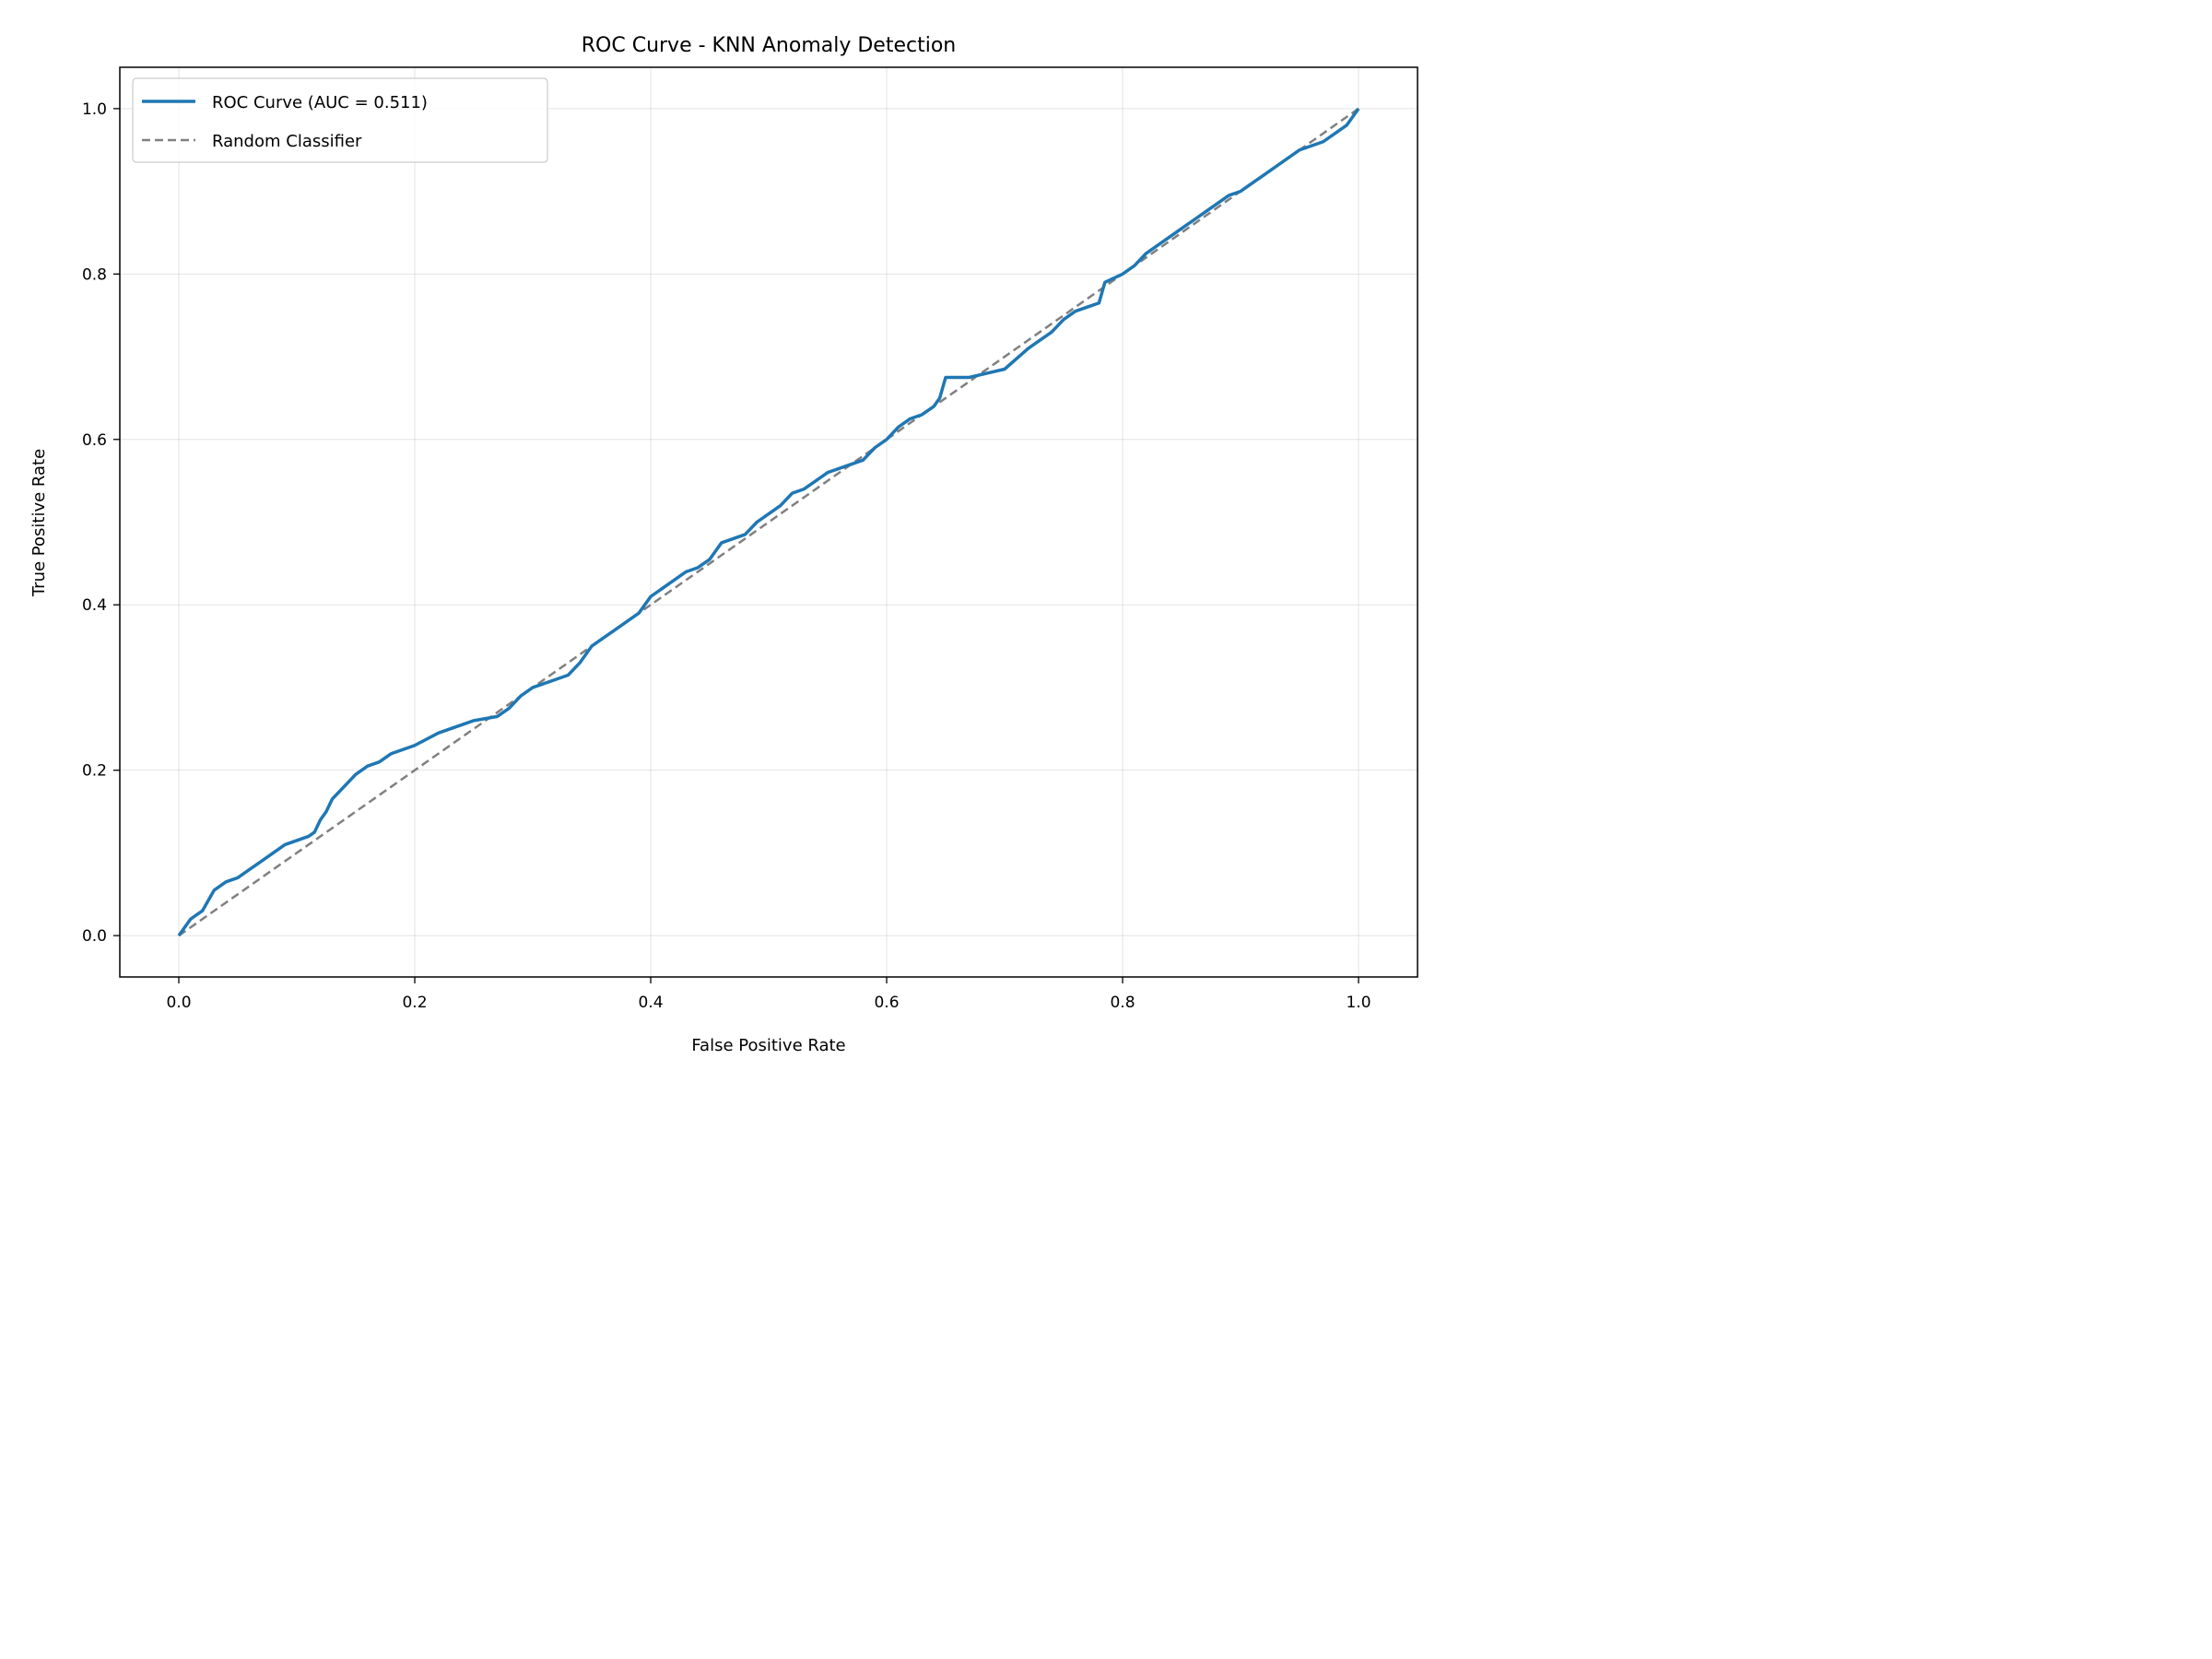  I want to click on y-tick-label: 1.0, so click(94, 109).